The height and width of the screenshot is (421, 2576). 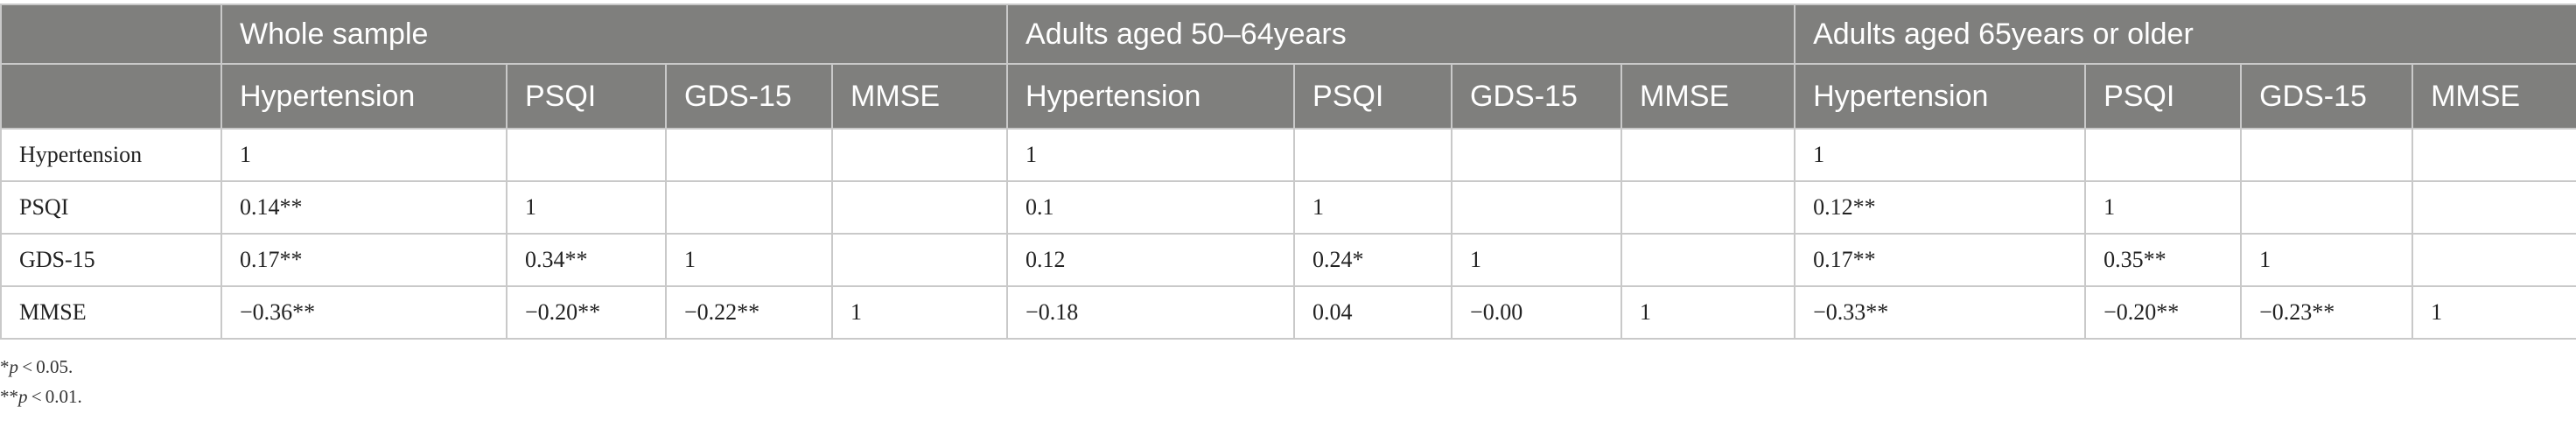 I want to click on table-cell: 0.12, so click(x=1151, y=260).